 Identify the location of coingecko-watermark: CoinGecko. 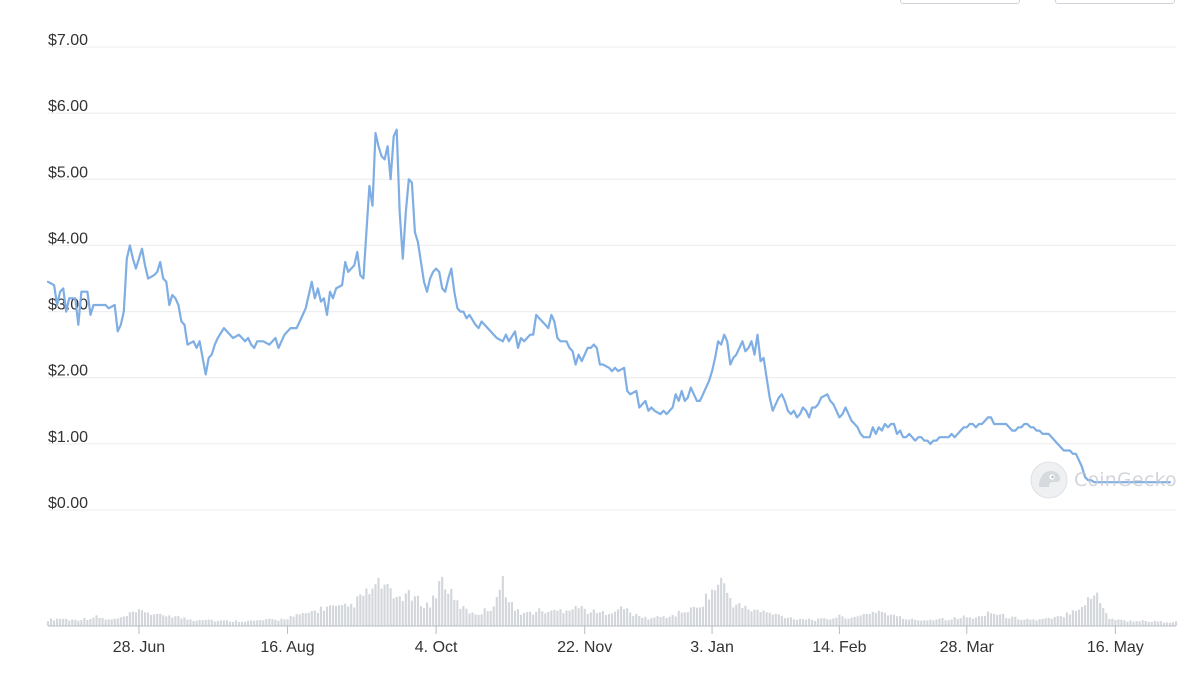
(1103, 480).